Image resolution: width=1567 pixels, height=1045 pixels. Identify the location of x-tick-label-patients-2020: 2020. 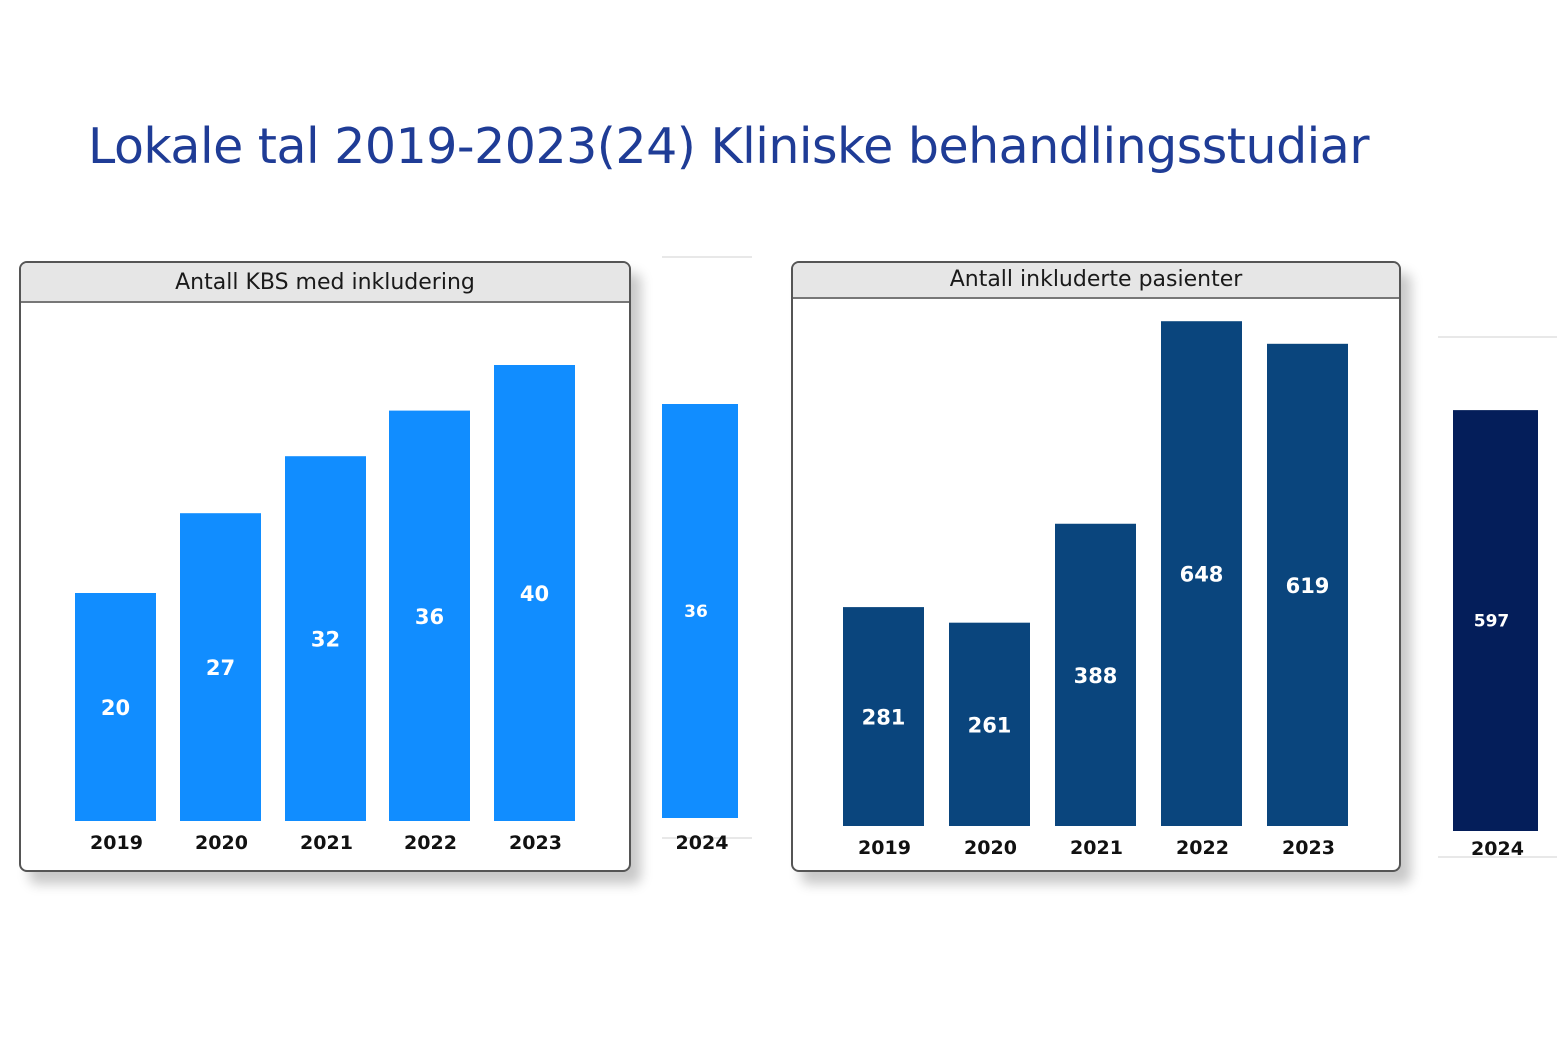
(990, 848).